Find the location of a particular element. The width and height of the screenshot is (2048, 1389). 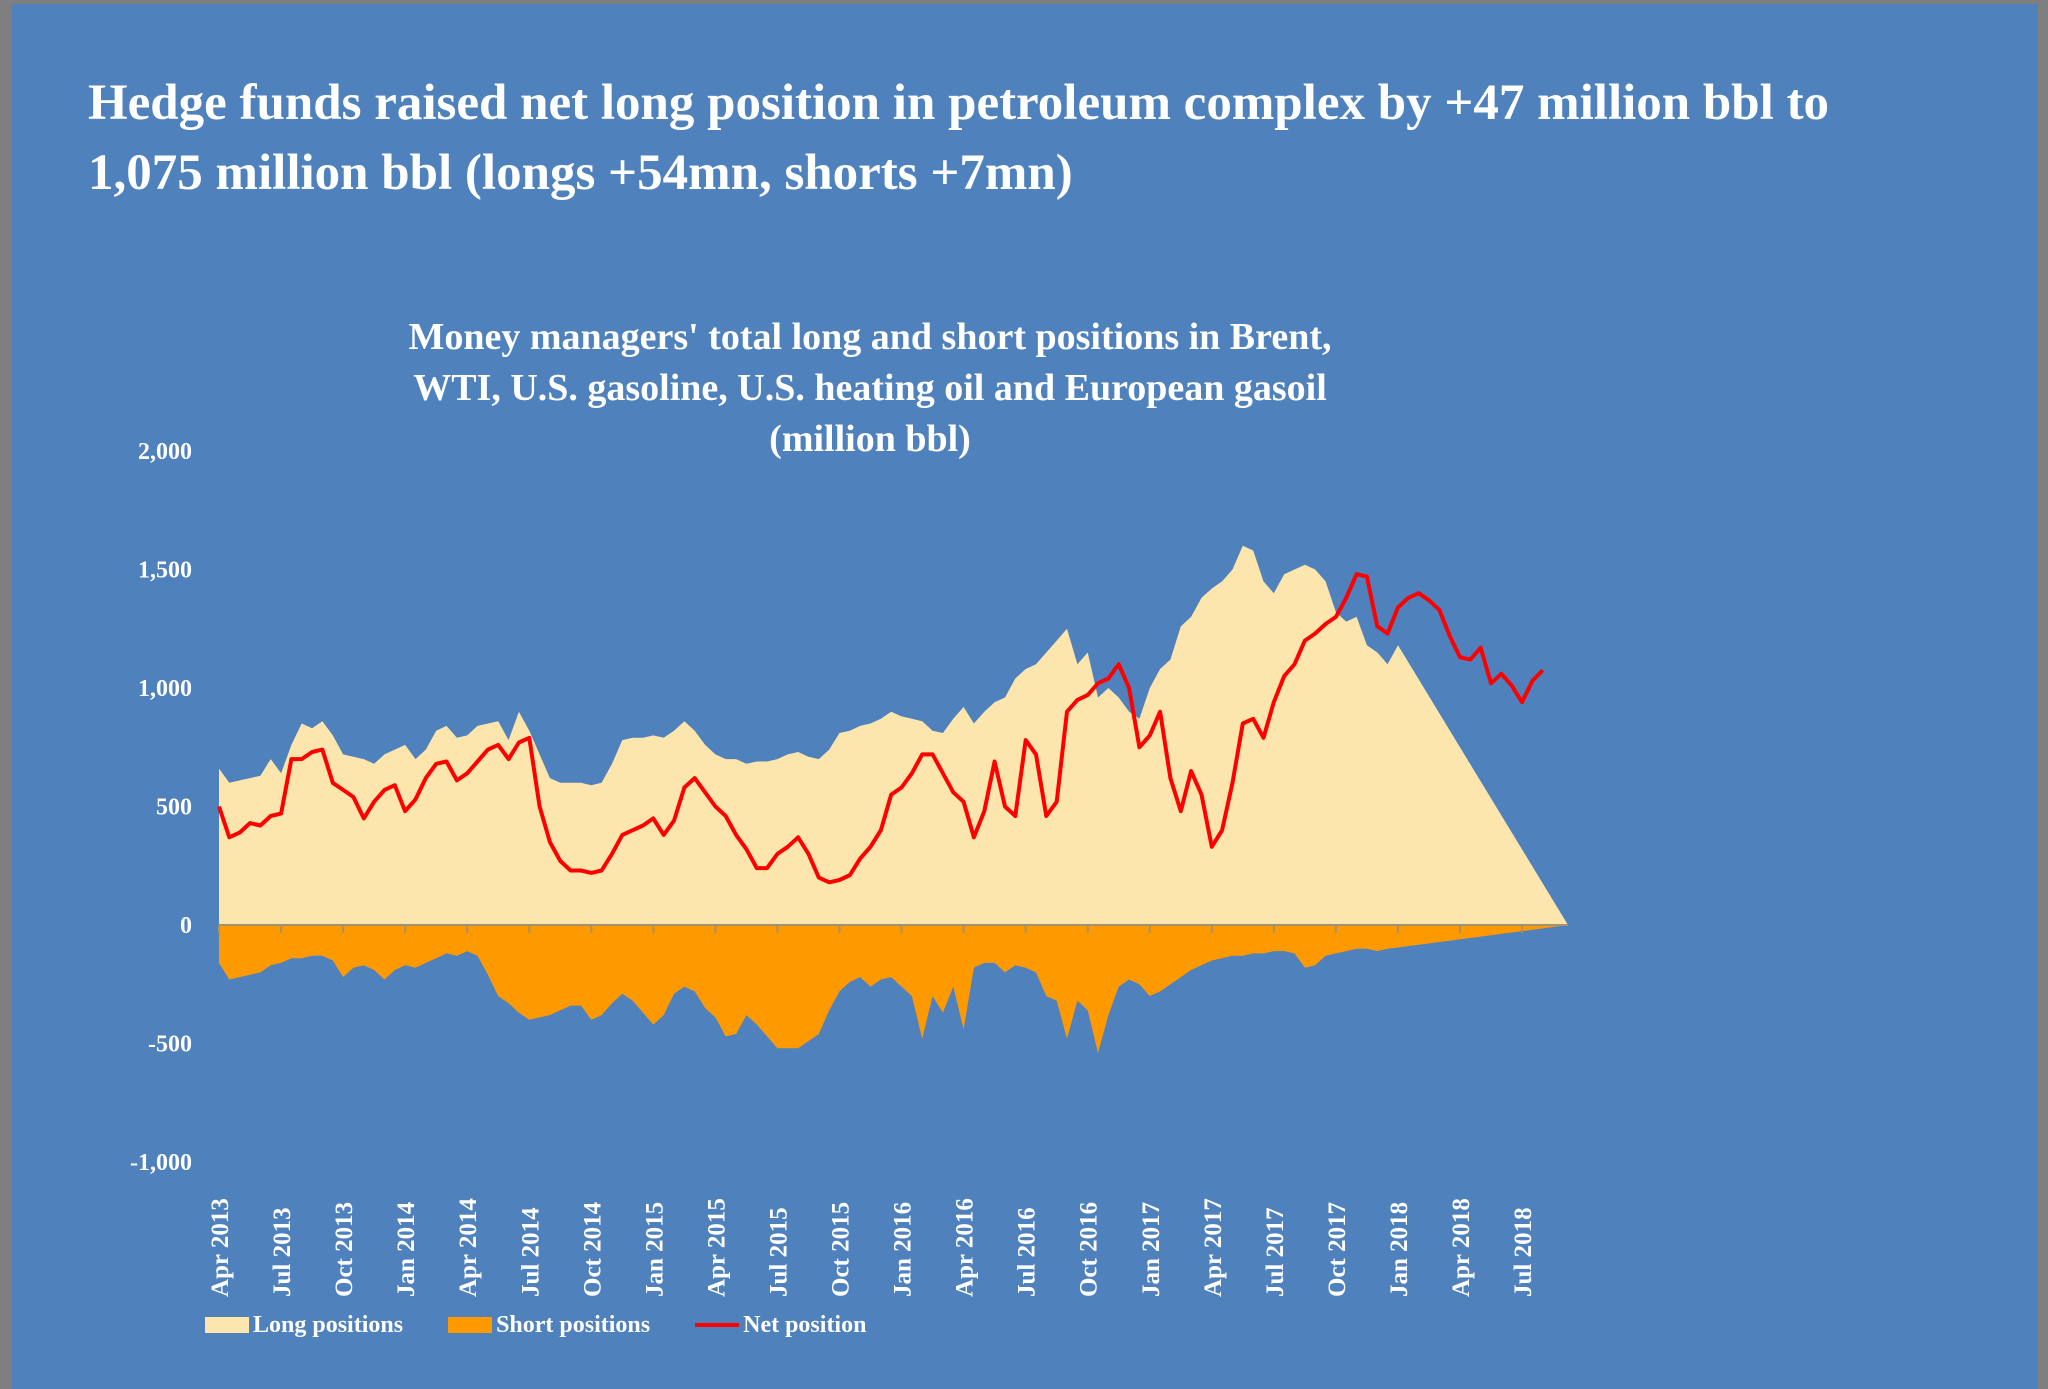

legend-label-long: Long positions is located at coordinates (328, 1324).